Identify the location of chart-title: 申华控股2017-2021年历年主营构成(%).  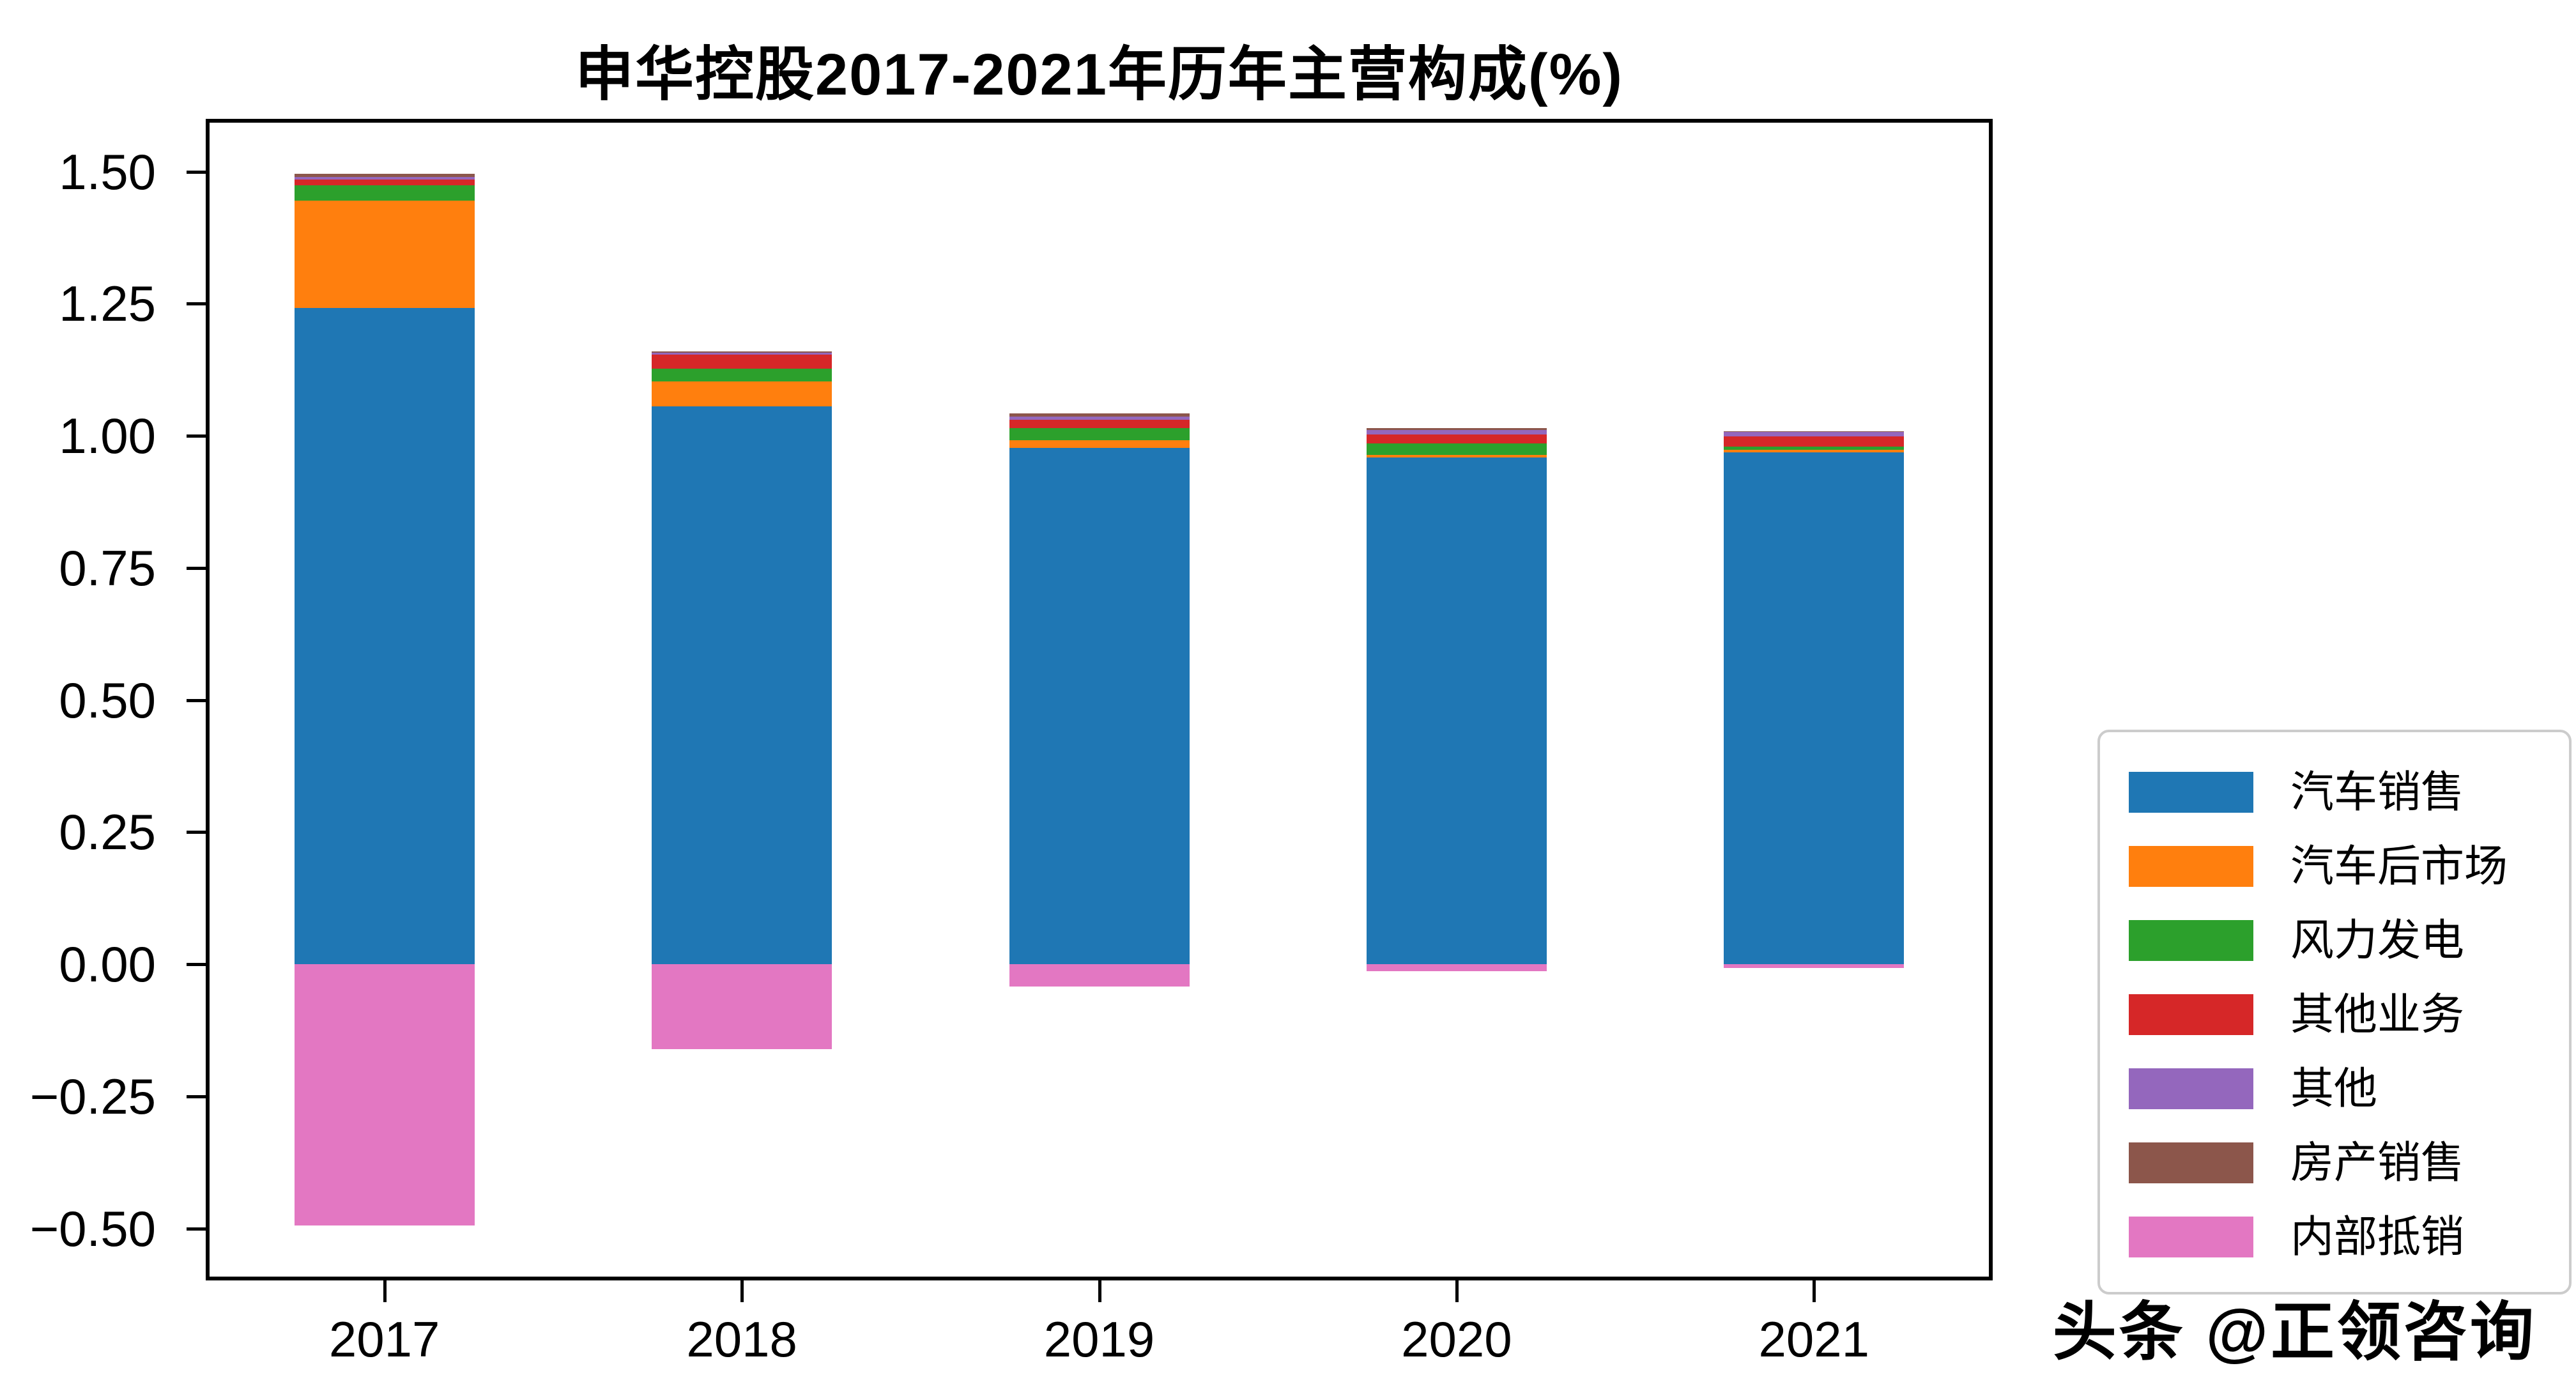
(1099, 75).